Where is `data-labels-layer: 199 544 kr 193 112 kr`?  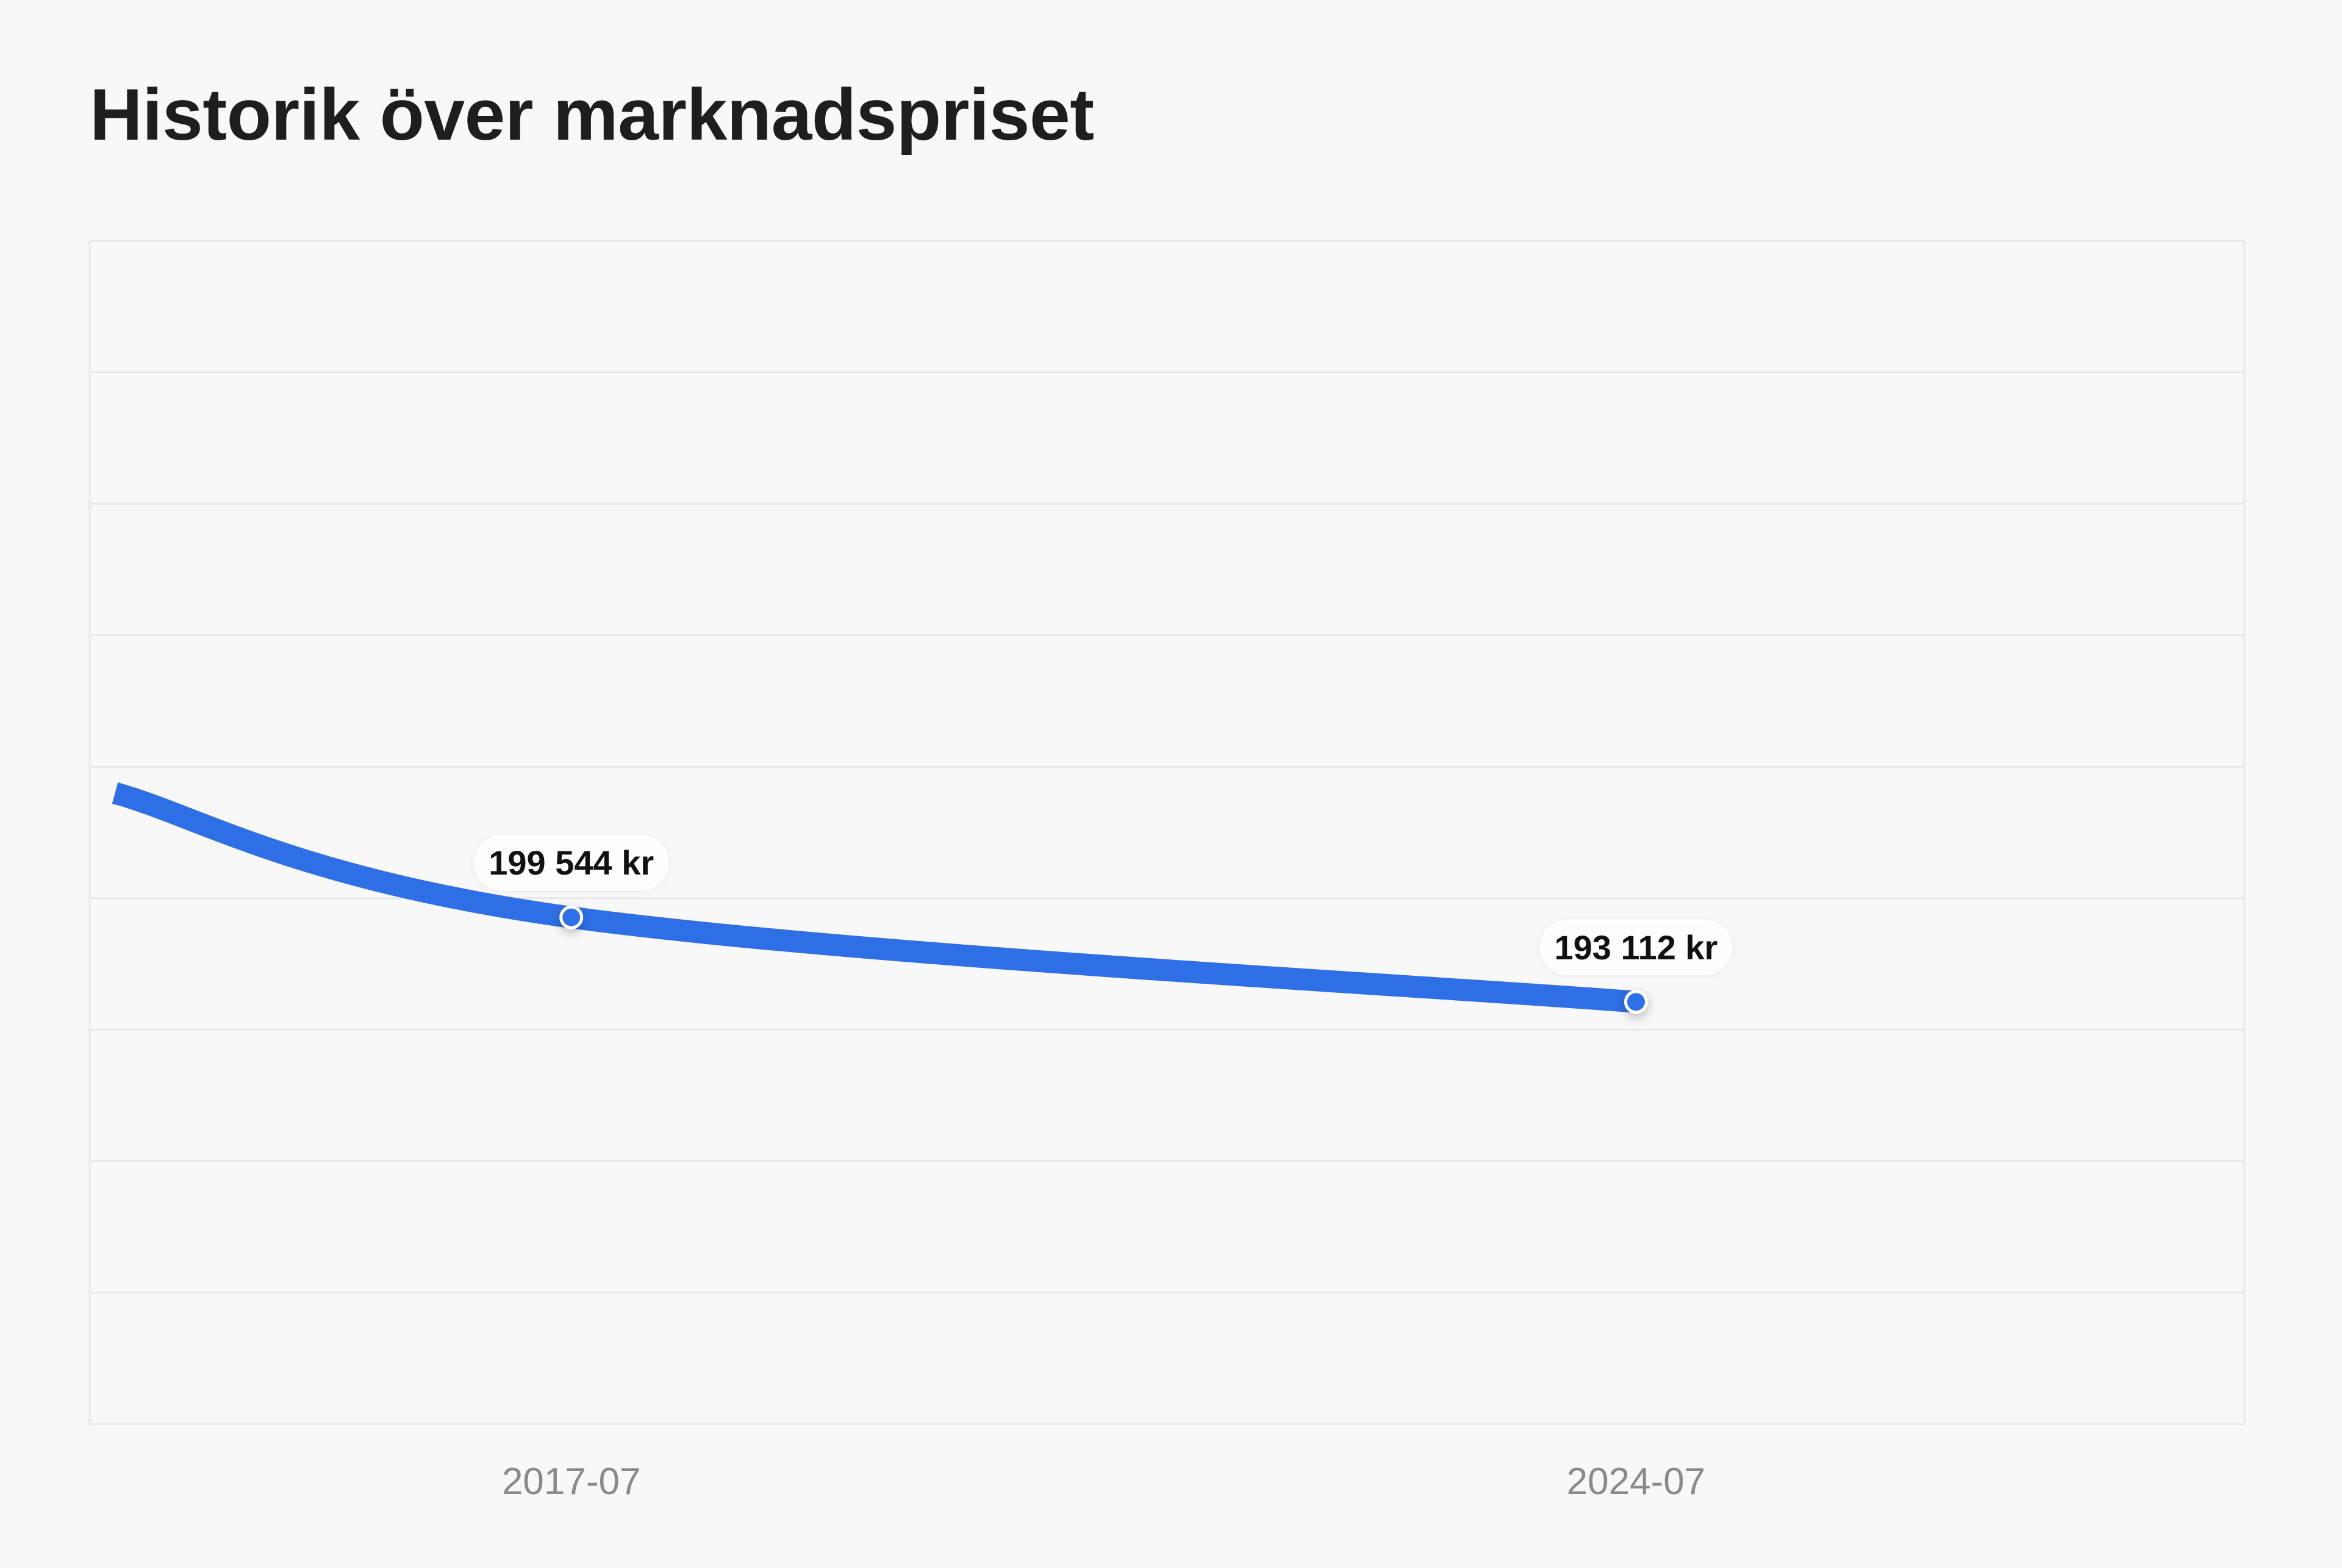
data-labels-layer: 199 544 kr 193 112 kr is located at coordinates (1103, 905).